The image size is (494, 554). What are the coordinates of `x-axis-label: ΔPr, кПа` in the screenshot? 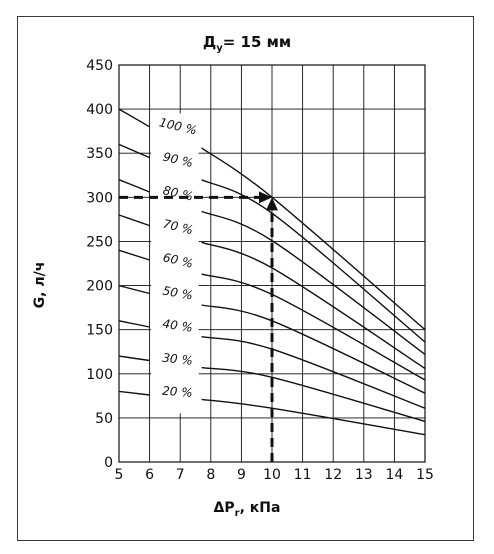 It's located at (247, 509).